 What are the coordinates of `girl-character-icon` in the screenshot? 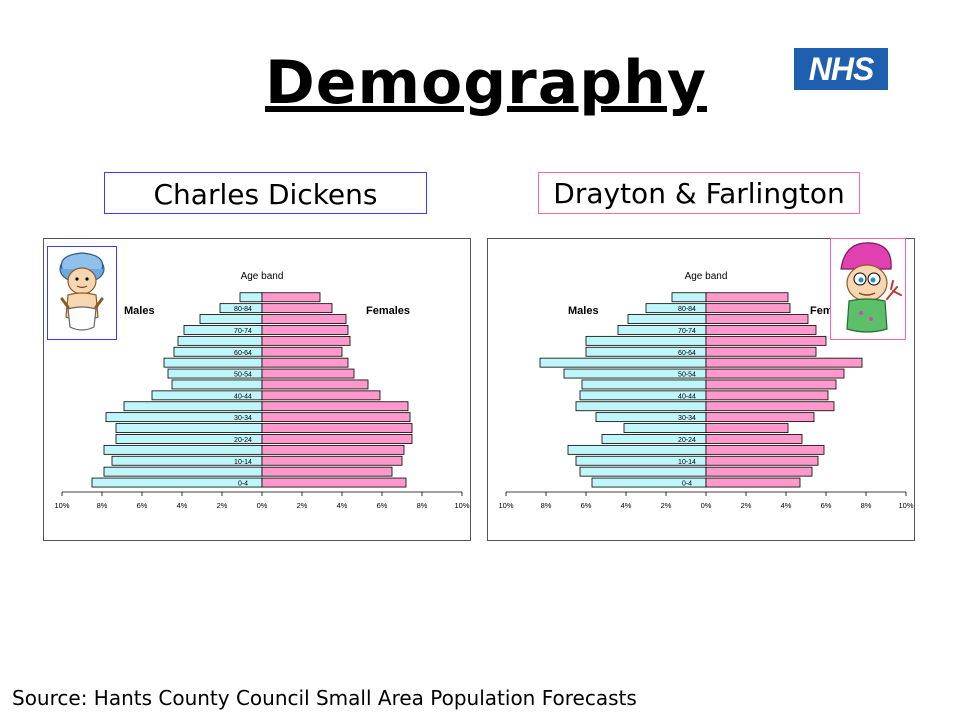 It's located at (868, 289).